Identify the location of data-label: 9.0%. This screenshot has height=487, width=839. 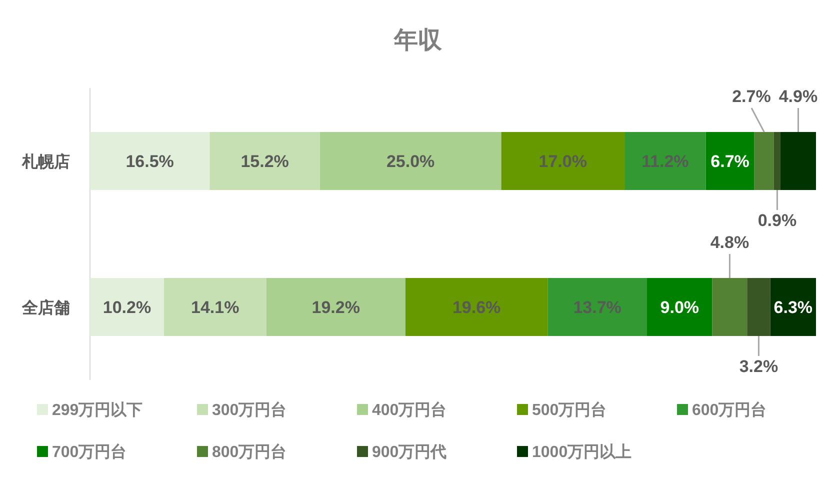
(680, 307).